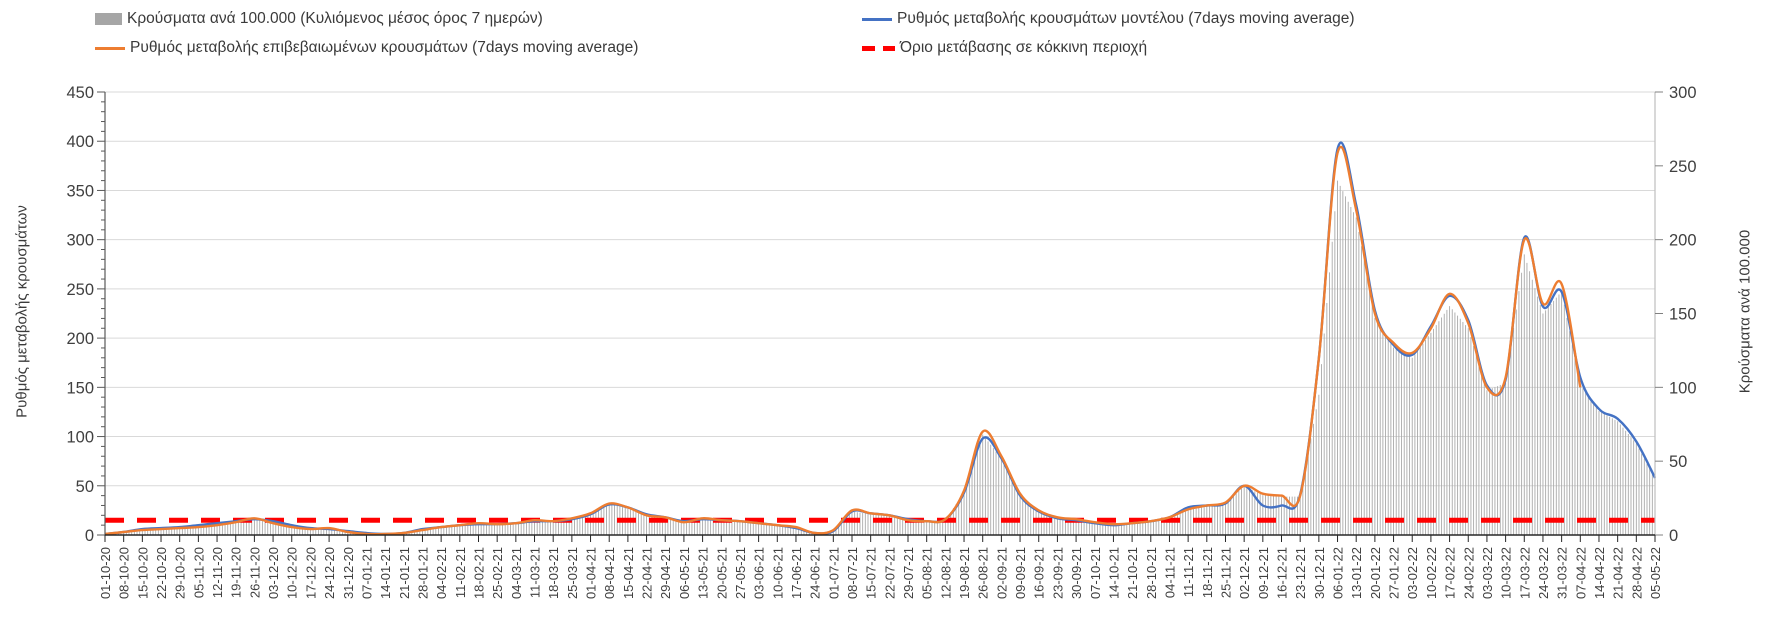  I want to click on x-tick-label: 22-10-20, so click(161, 573).